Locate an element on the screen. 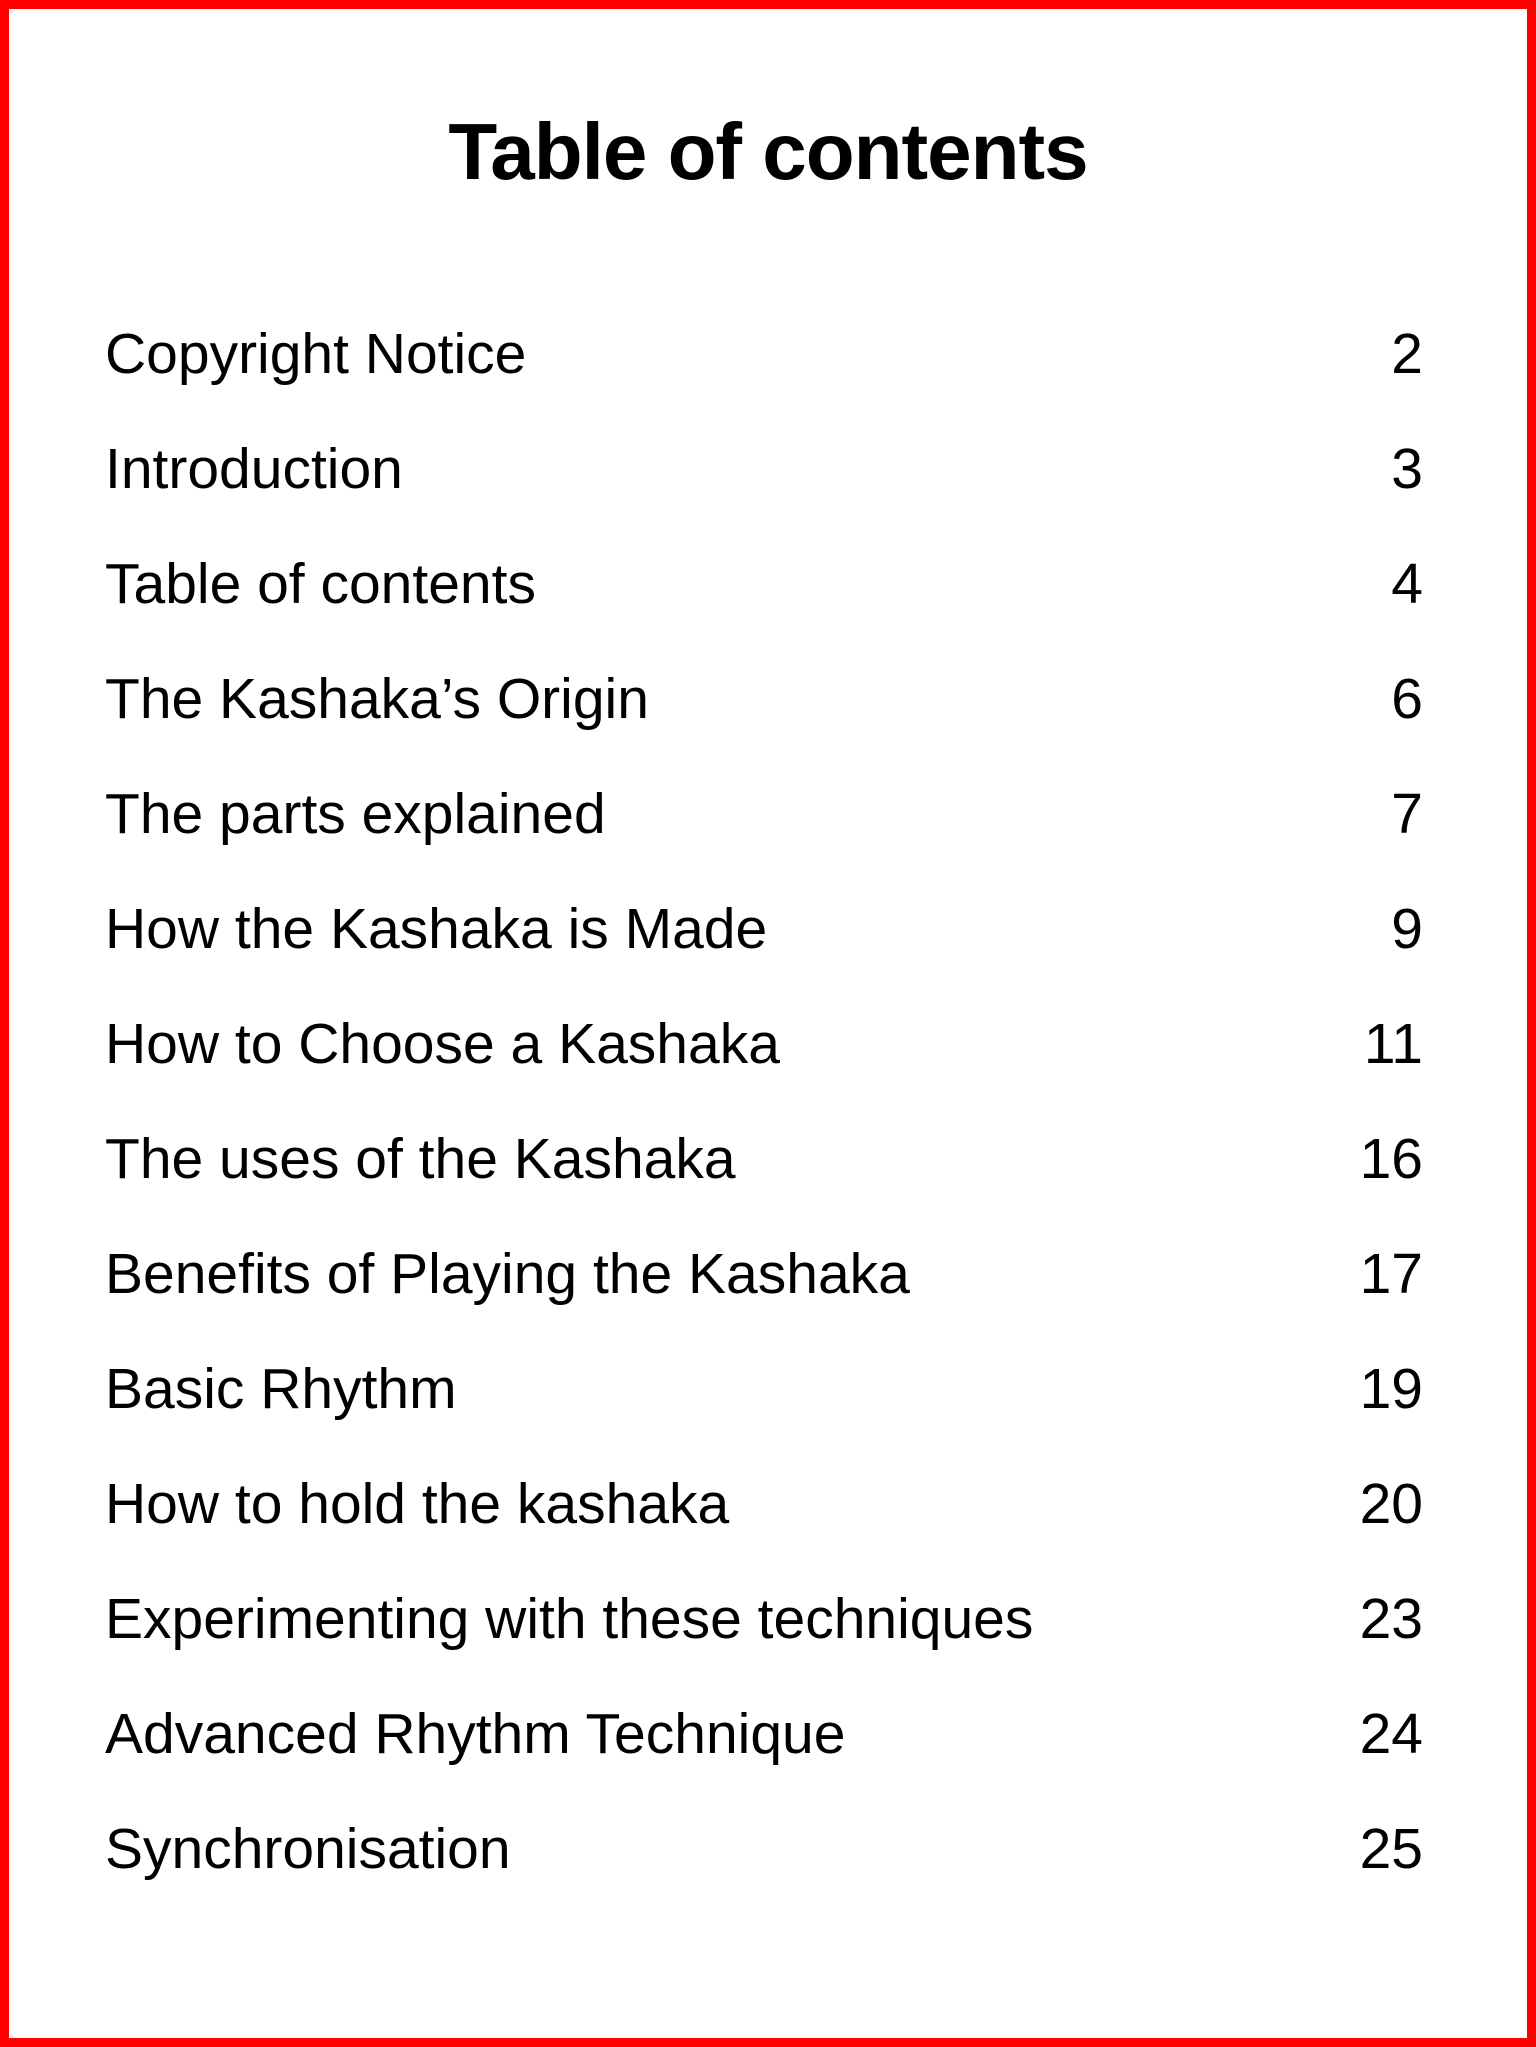 This screenshot has height=2047, width=1536. toc-entry-label: Basic Rhythm is located at coordinates (281, 1388).